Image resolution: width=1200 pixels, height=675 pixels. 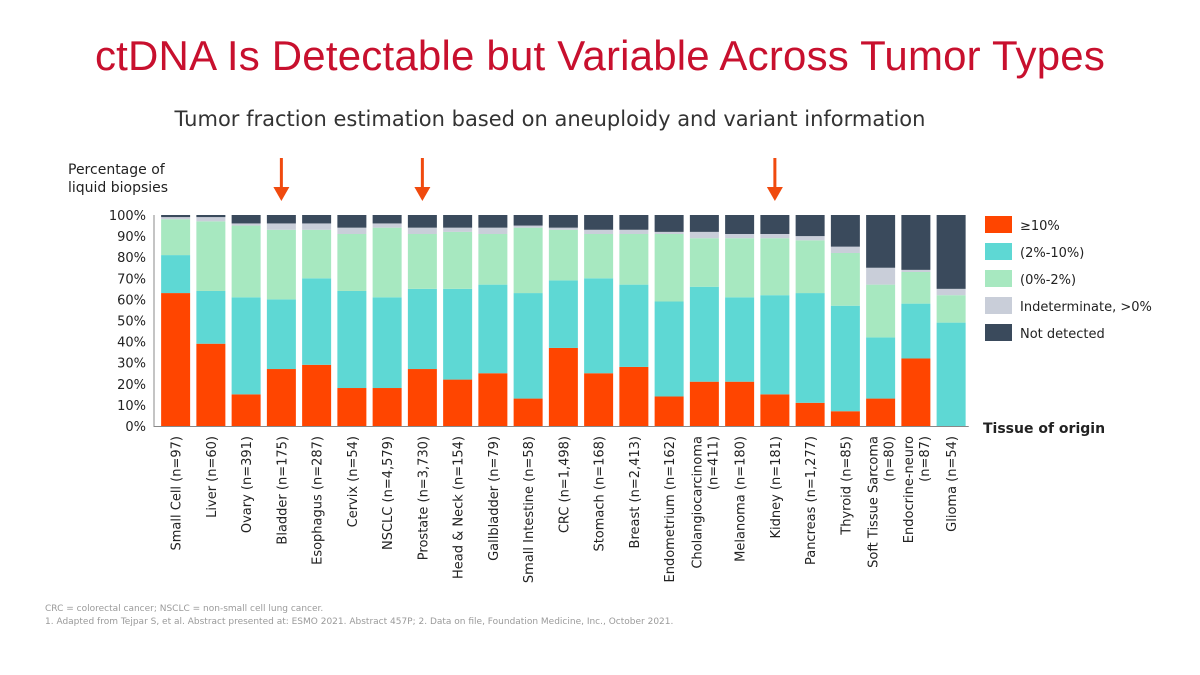 I want to click on x-tick-label: Bladder (n=175), so click(x=282, y=490).